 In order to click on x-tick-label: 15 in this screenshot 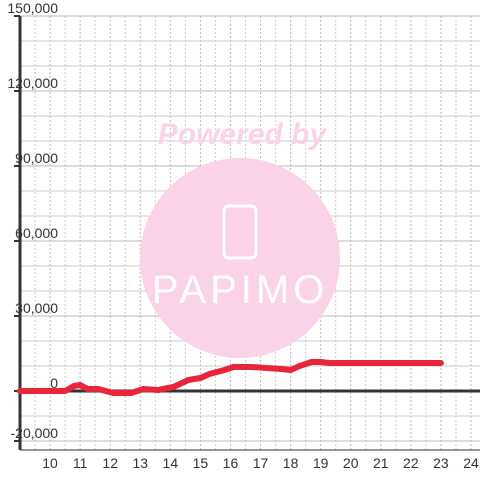, I will do `click(201, 463)`.